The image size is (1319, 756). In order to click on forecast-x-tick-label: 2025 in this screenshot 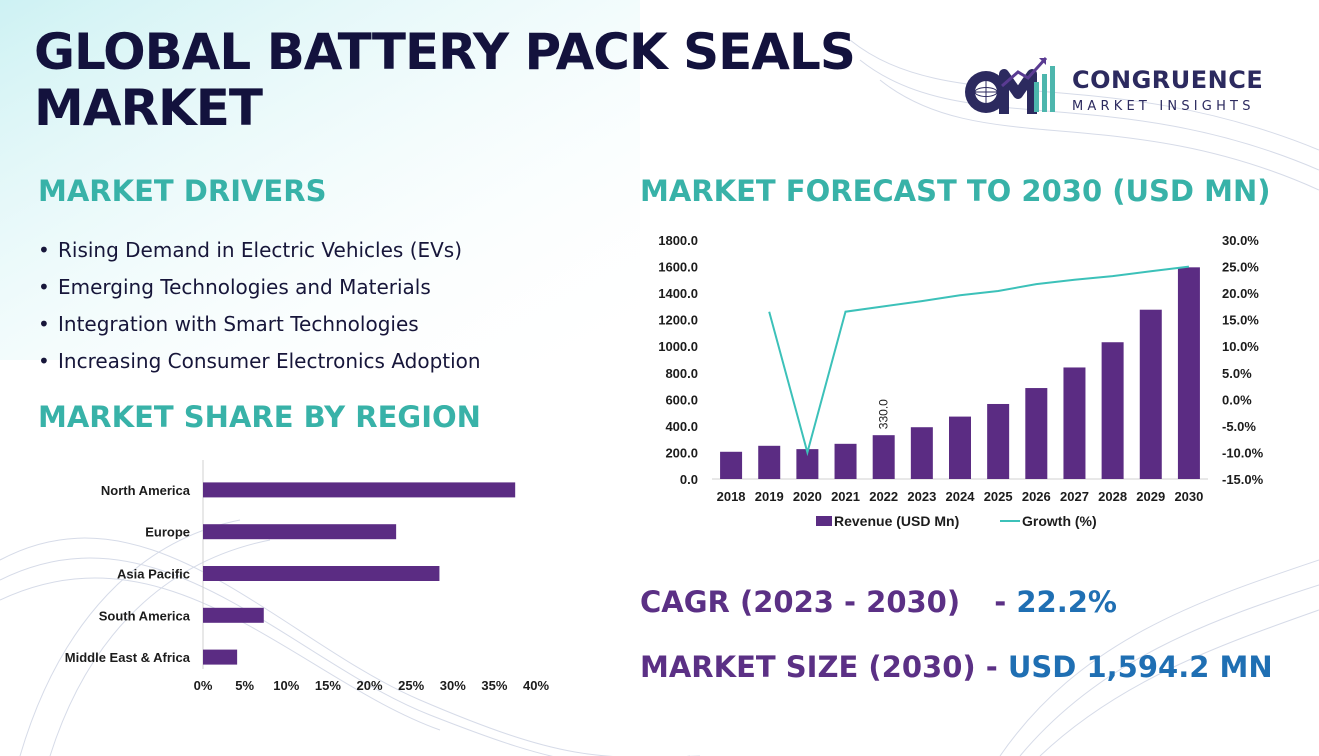, I will do `click(998, 496)`.